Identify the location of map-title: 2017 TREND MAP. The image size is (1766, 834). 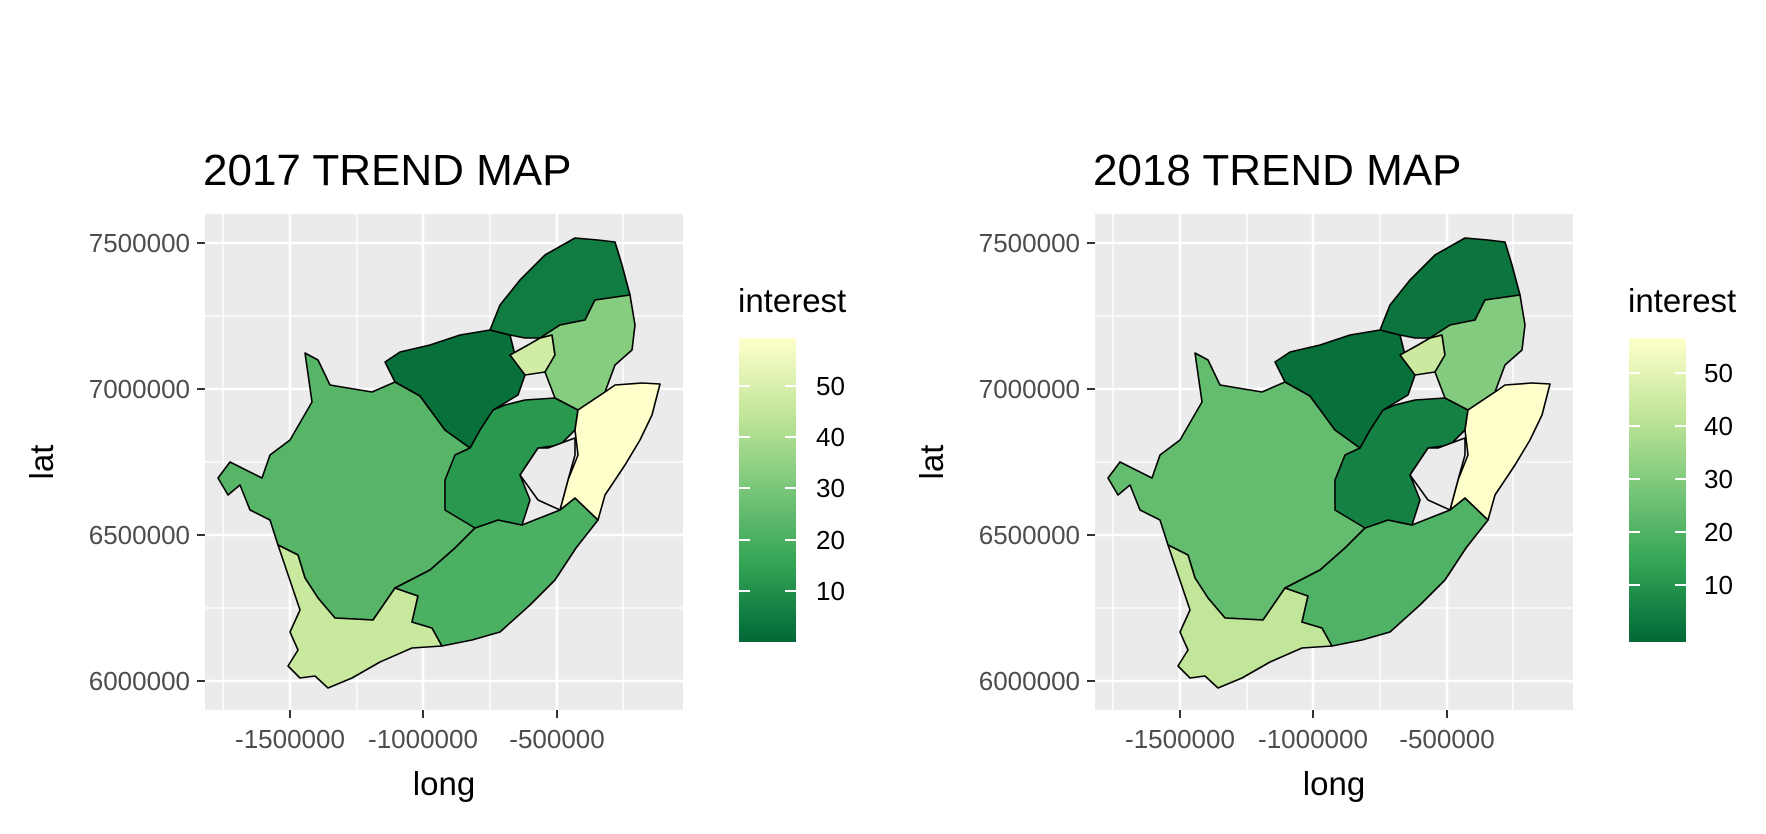
(387, 170).